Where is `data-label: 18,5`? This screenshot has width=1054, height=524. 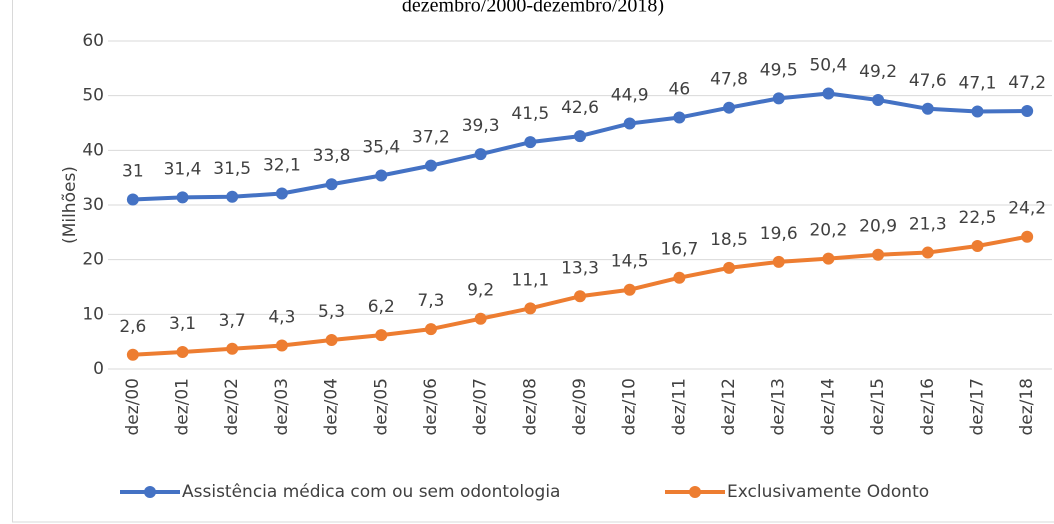
data-label: 18,5 is located at coordinates (729, 240).